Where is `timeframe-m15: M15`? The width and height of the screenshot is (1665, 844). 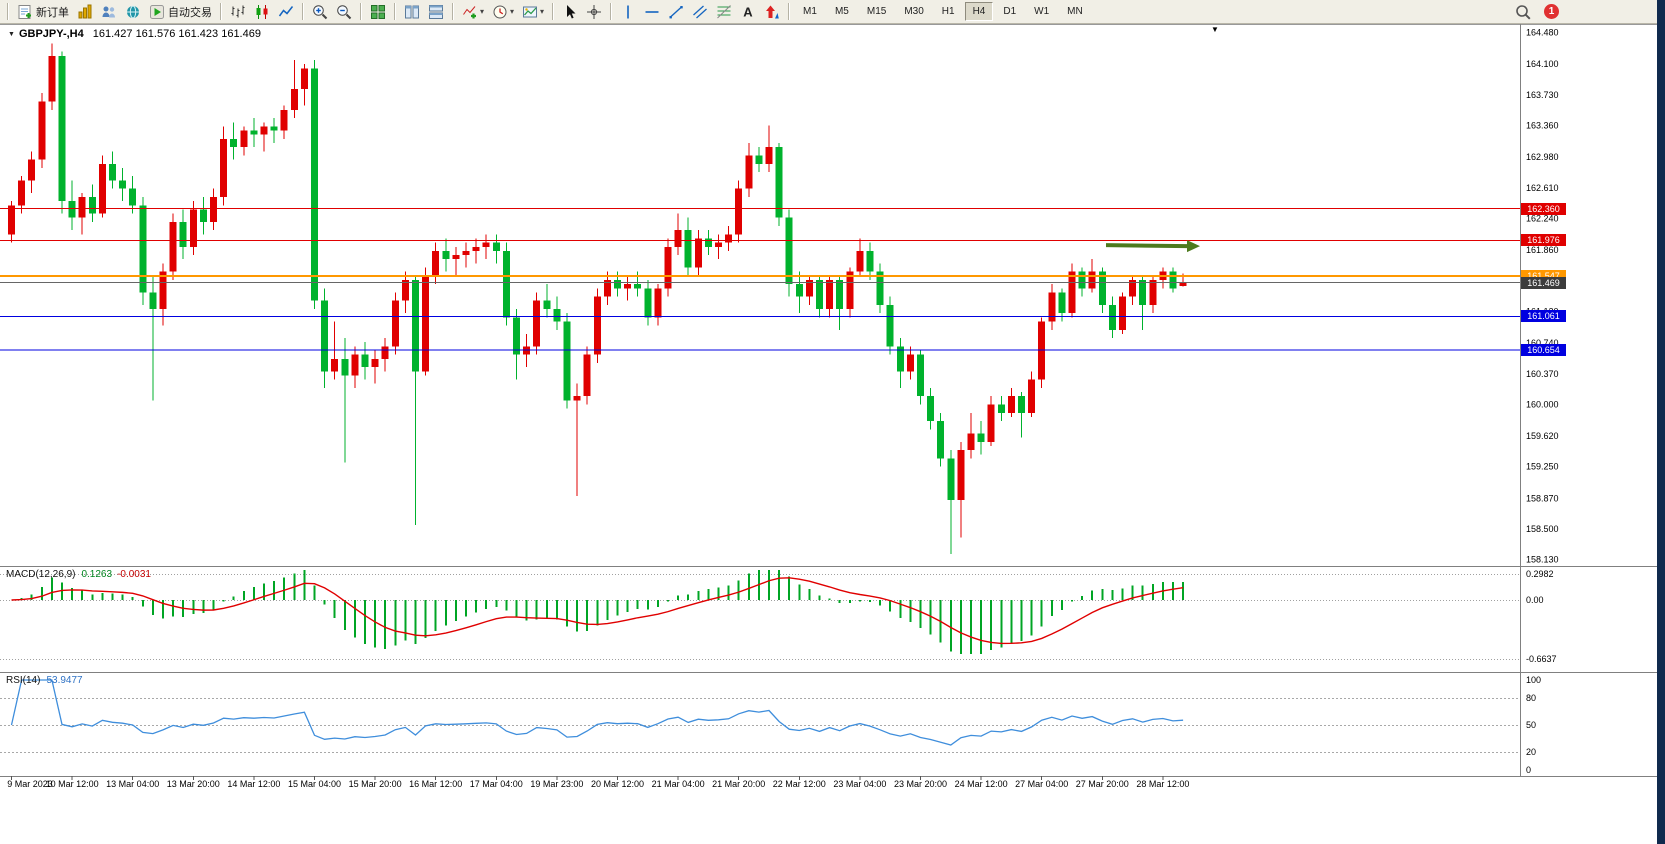
timeframe-m15: M15 is located at coordinates (876, 11).